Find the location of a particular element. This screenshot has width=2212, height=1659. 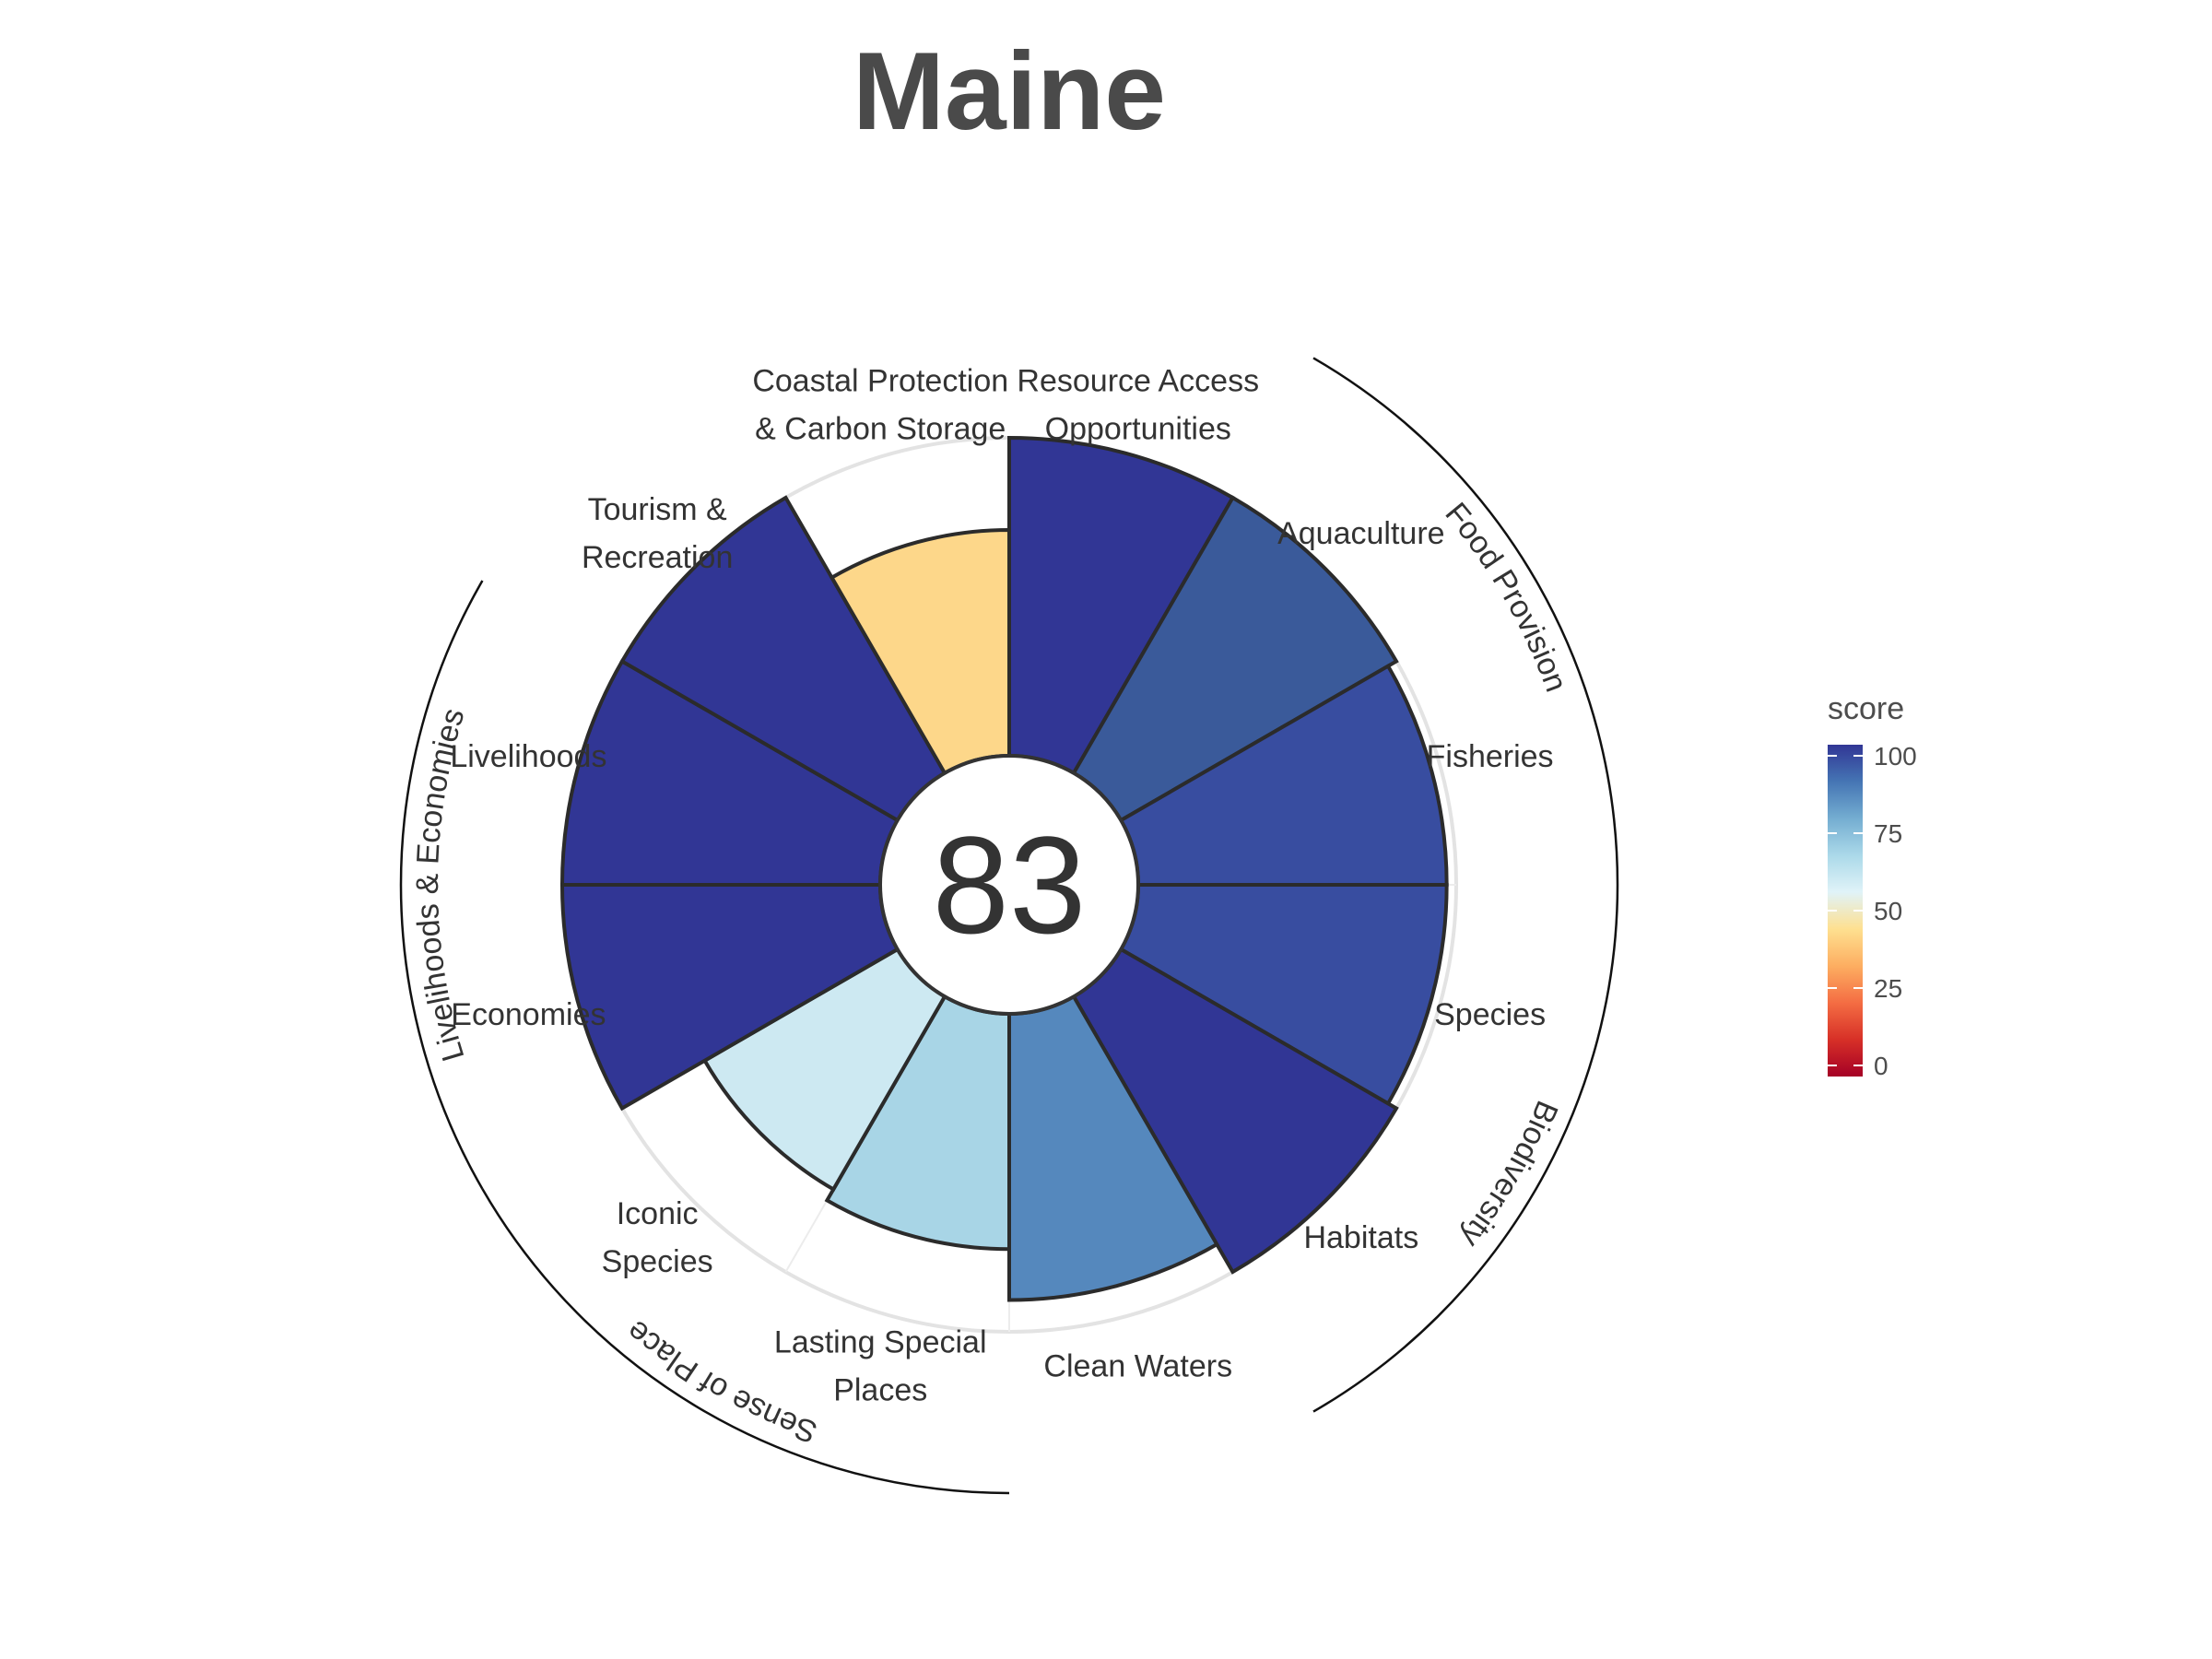

group-label: Food Provision is located at coordinates (1505, 596).